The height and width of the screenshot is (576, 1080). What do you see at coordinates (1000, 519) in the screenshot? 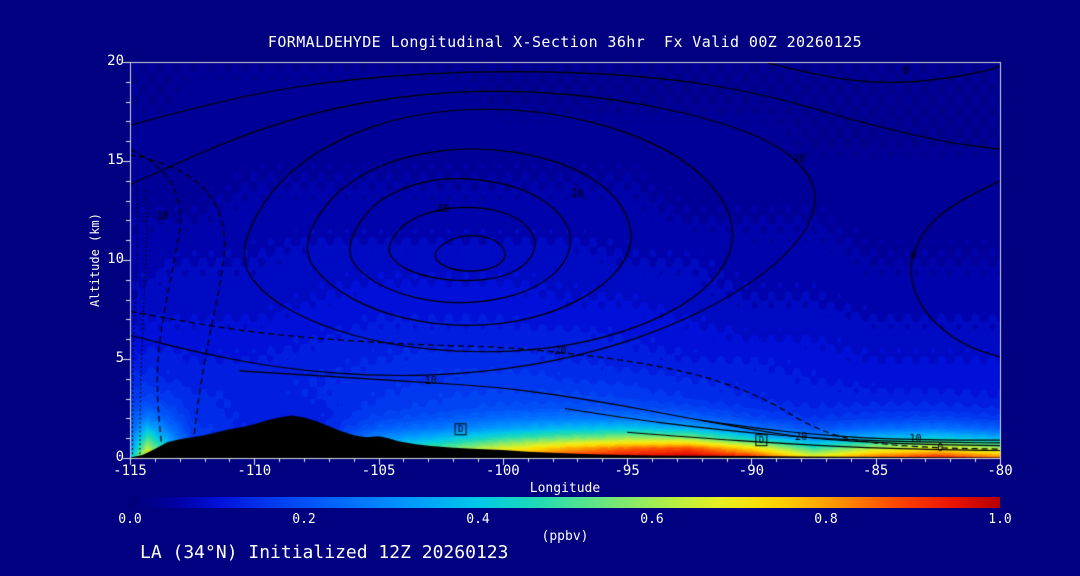
I see `colorbar-tick-label: 1.0` at bounding box center [1000, 519].